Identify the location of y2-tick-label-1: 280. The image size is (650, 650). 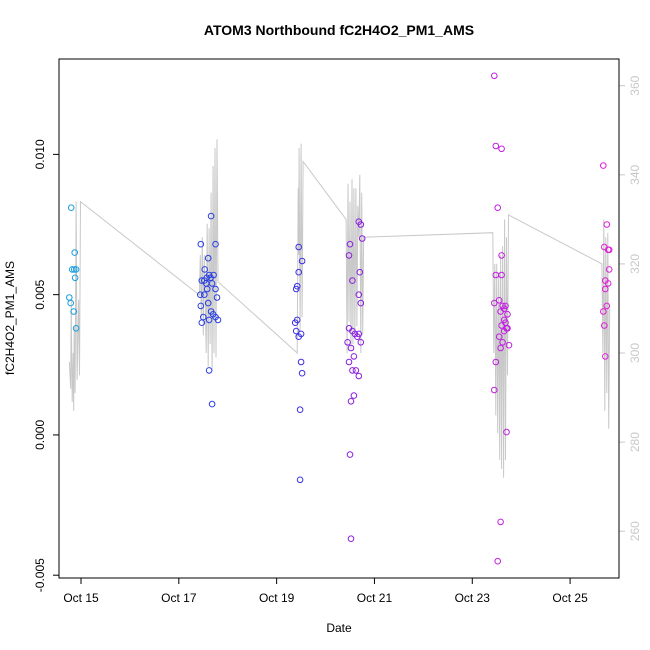
(635, 442).